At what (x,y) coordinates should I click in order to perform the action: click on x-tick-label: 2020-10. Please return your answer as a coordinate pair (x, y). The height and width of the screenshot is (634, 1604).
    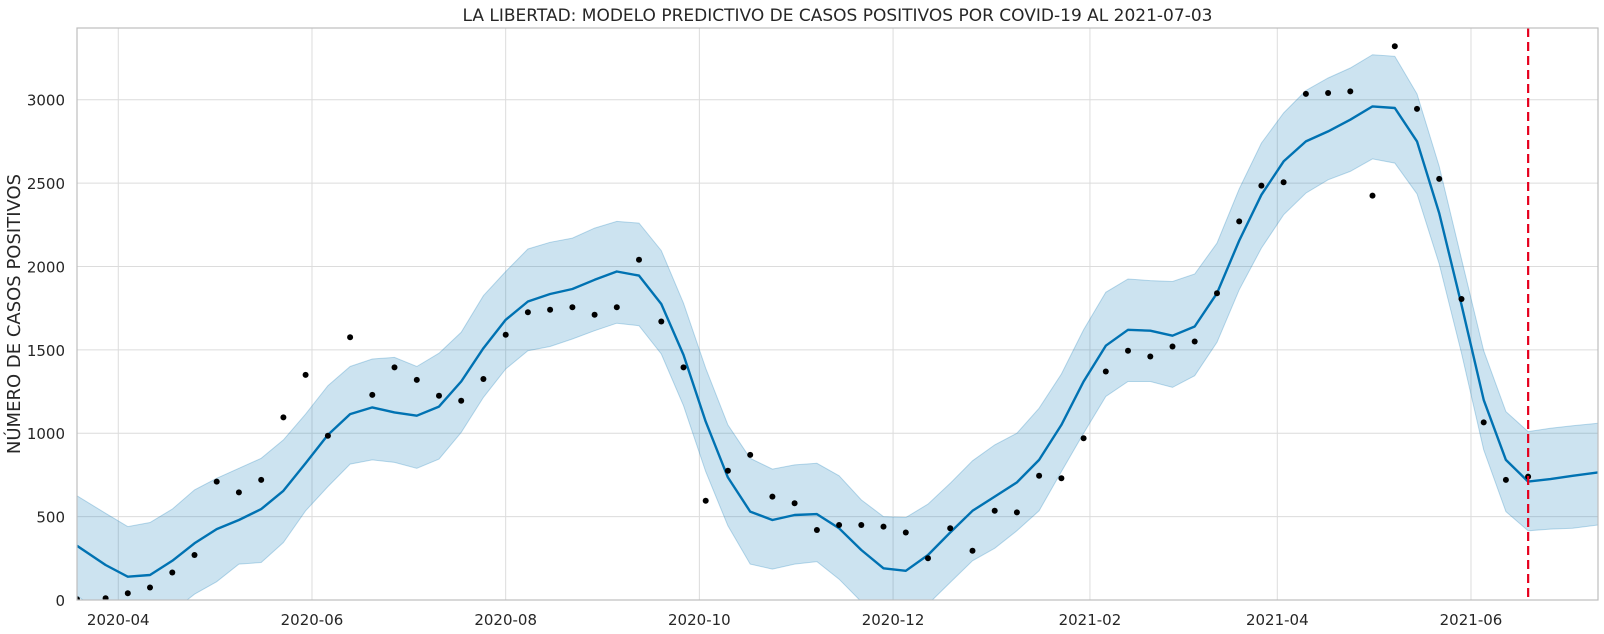
    Looking at the image, I should click on (699, 620).